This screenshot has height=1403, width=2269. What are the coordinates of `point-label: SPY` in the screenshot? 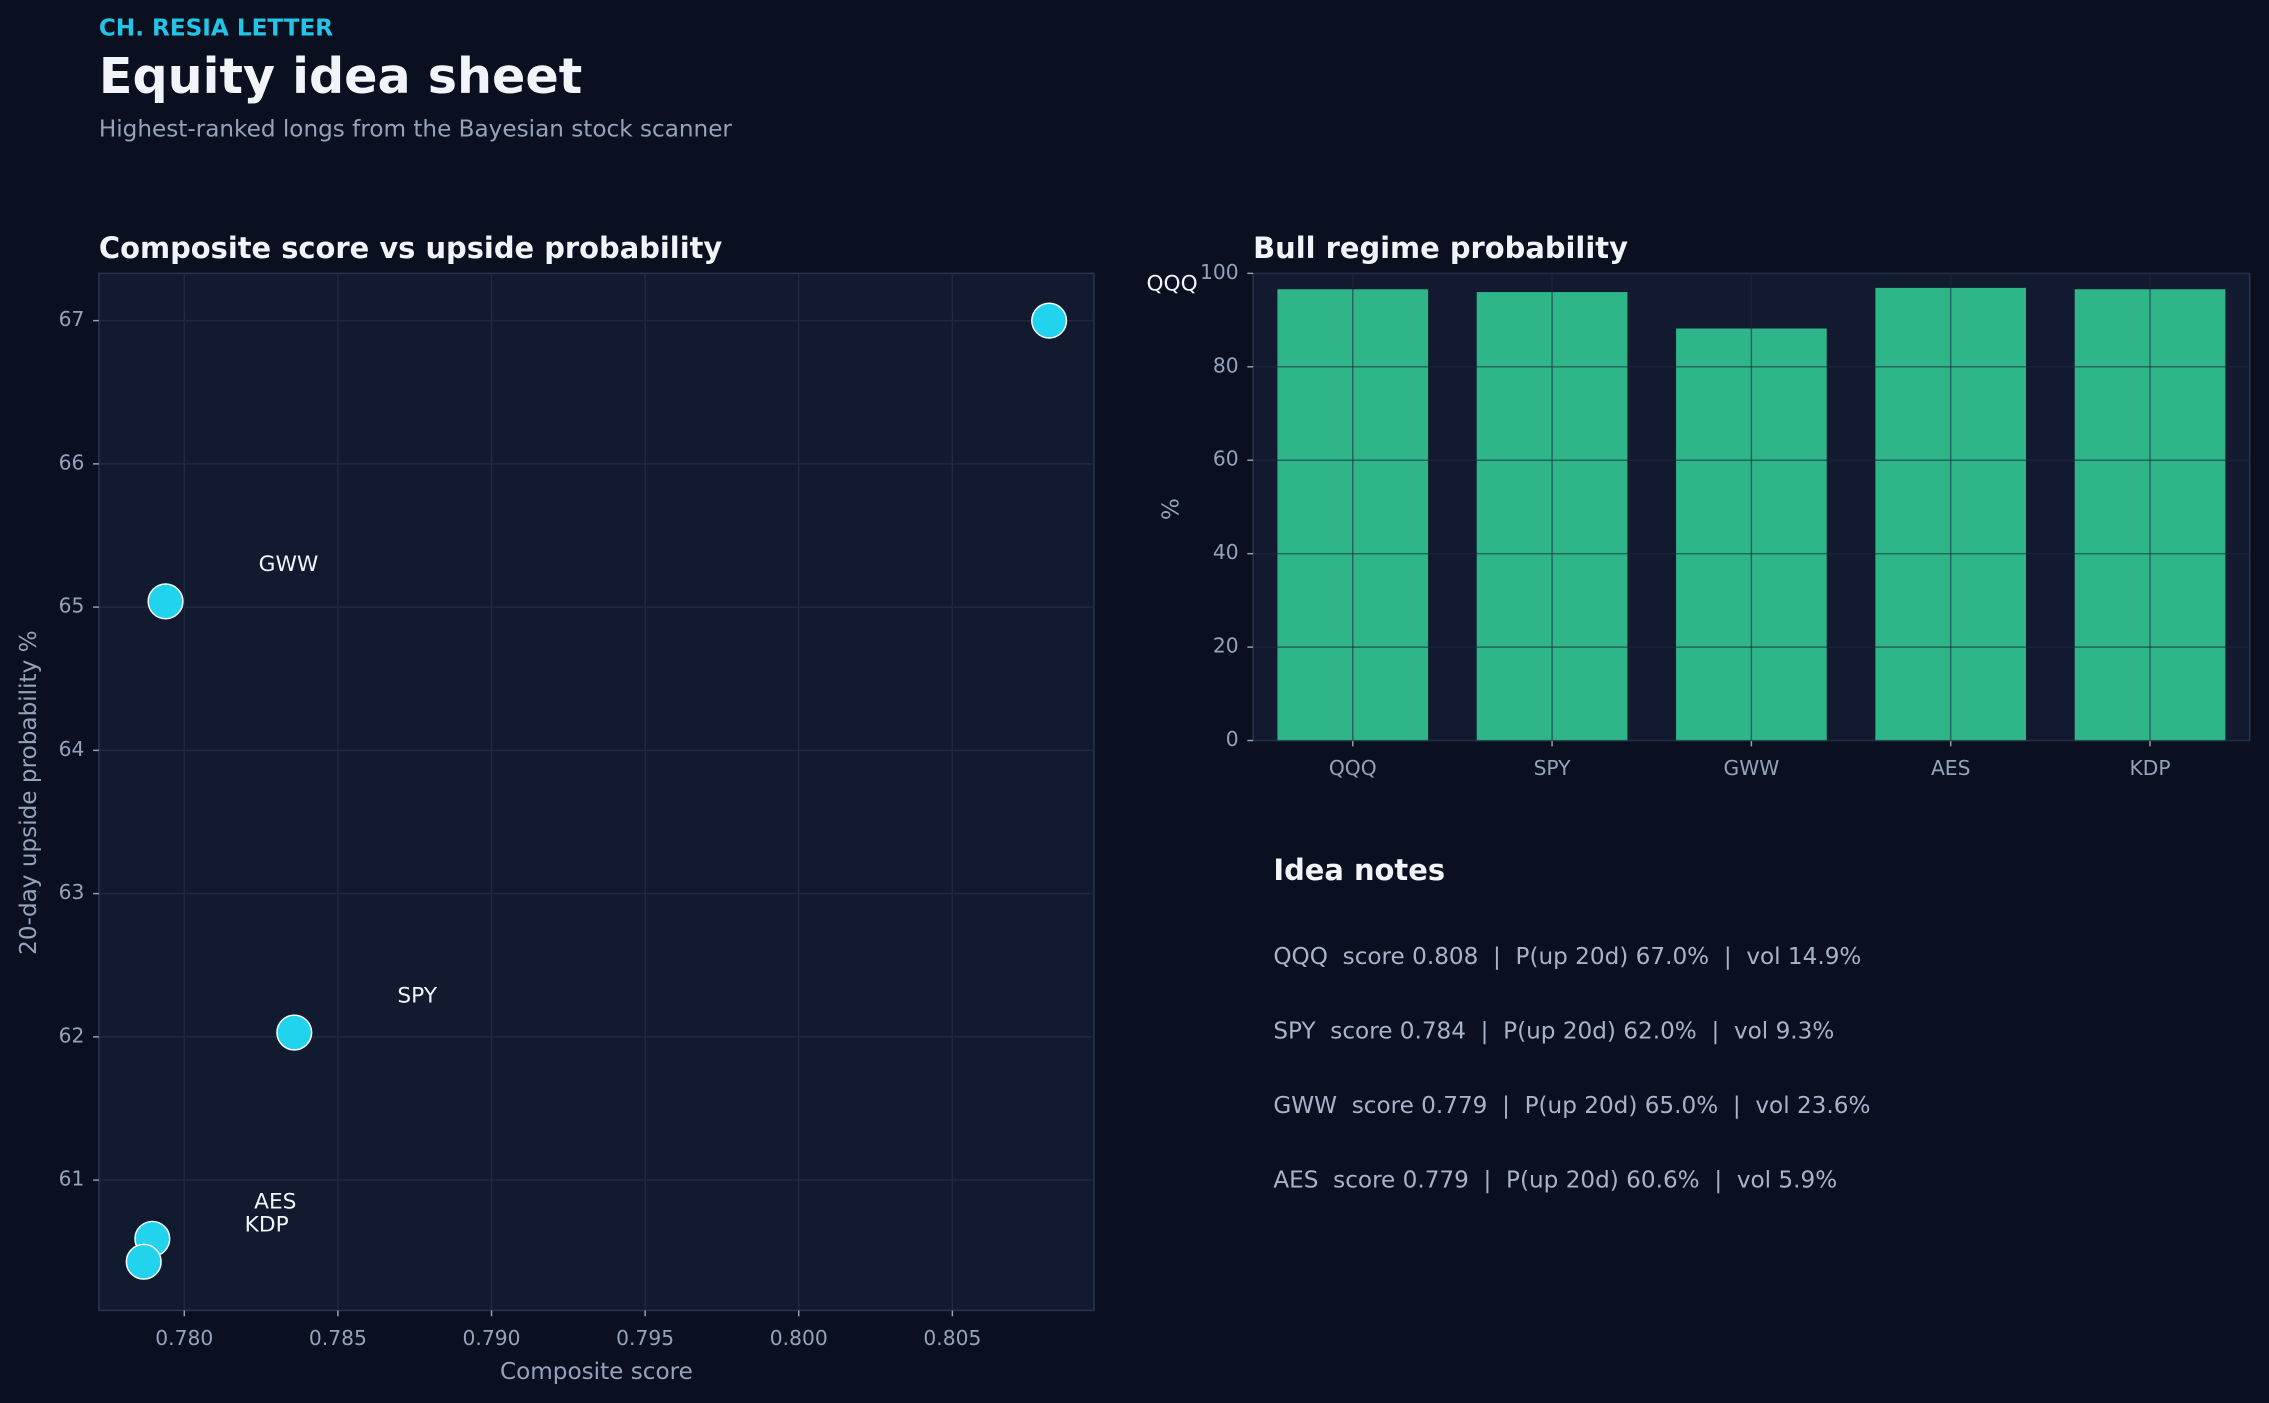 It's located at (417, 995).